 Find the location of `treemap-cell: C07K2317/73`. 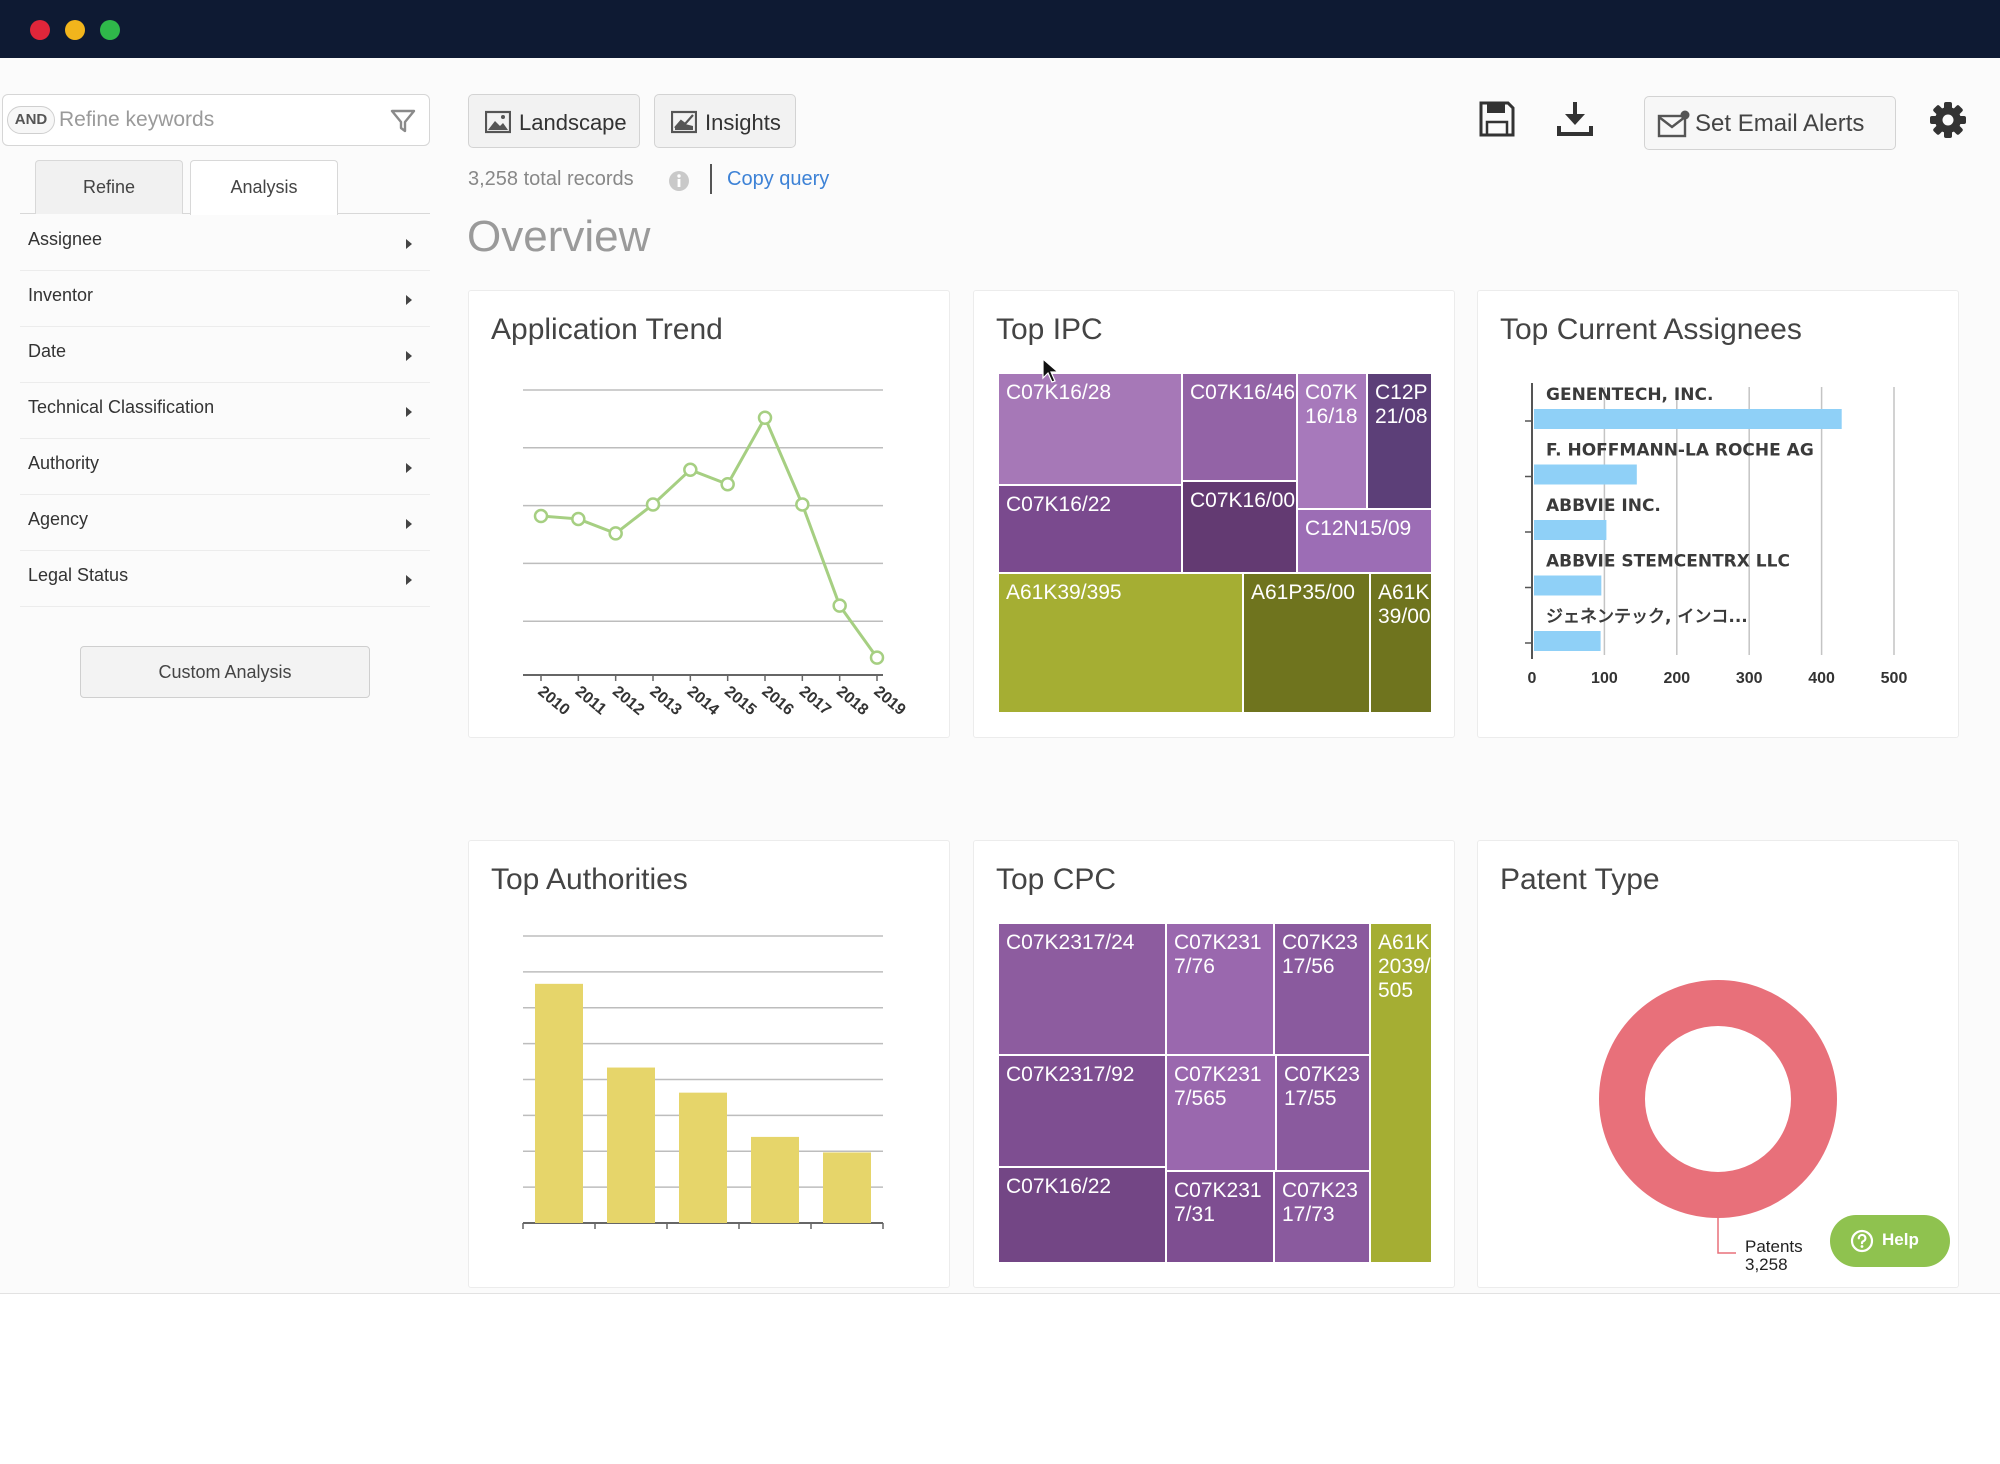

treemap-cell: C07K2317/73 is located at coordinates (1322, 1217).